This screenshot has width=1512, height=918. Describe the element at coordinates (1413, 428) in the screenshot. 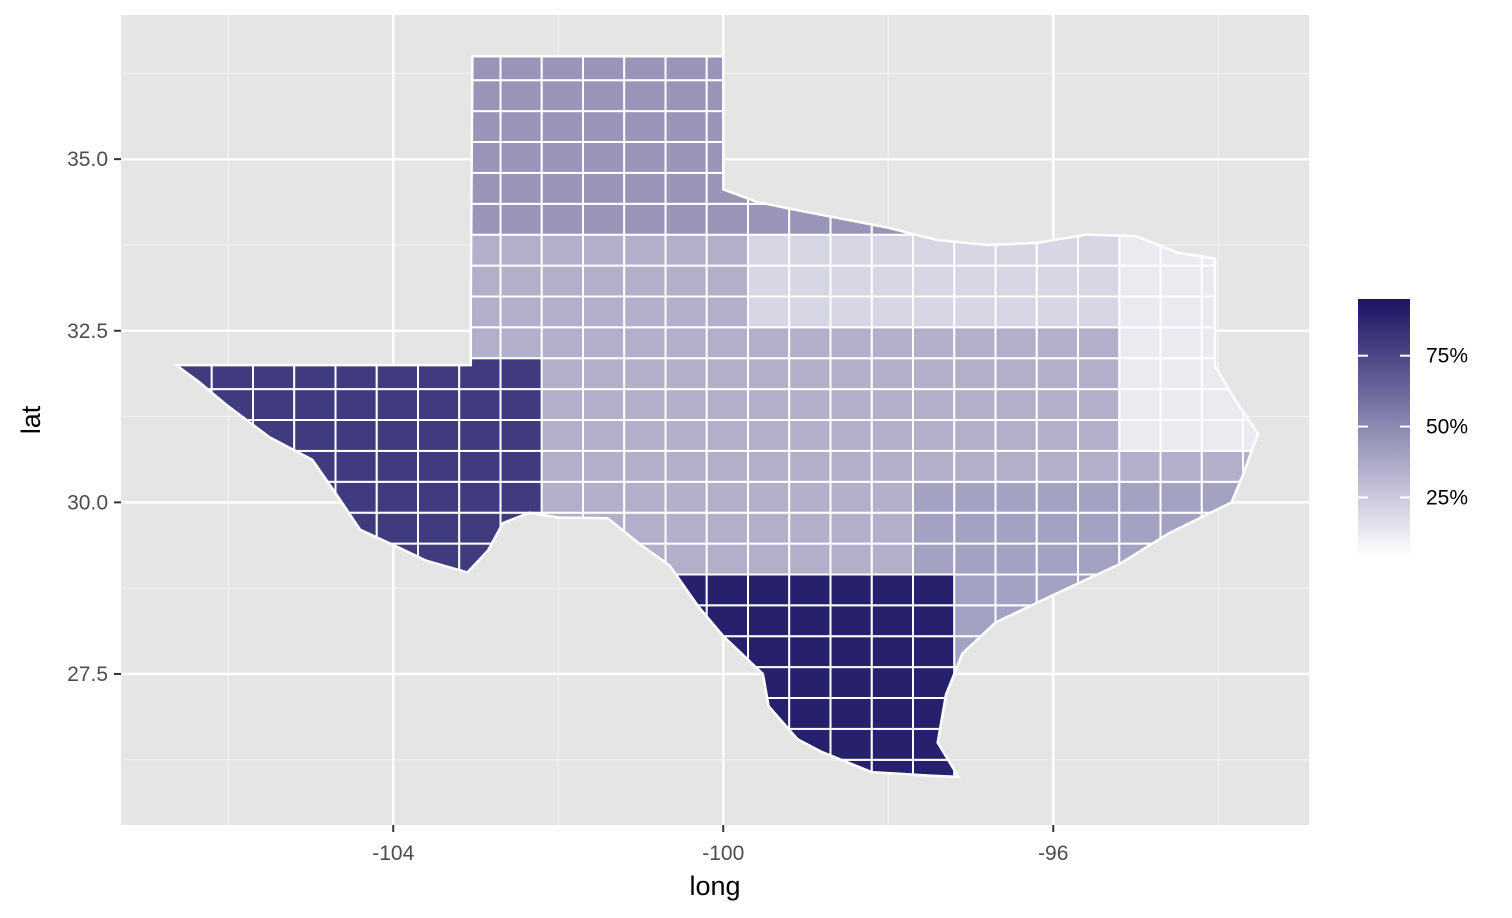

I see `legend: 25% 50% 75%` at that location.